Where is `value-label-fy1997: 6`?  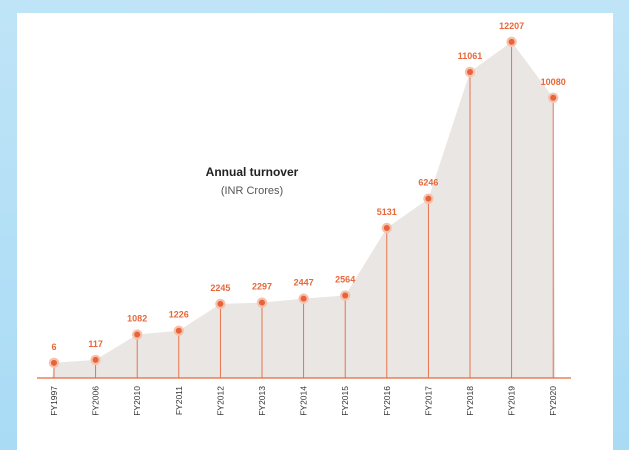
value-label-fy1997: 6 is located at coordinates (53, 347).